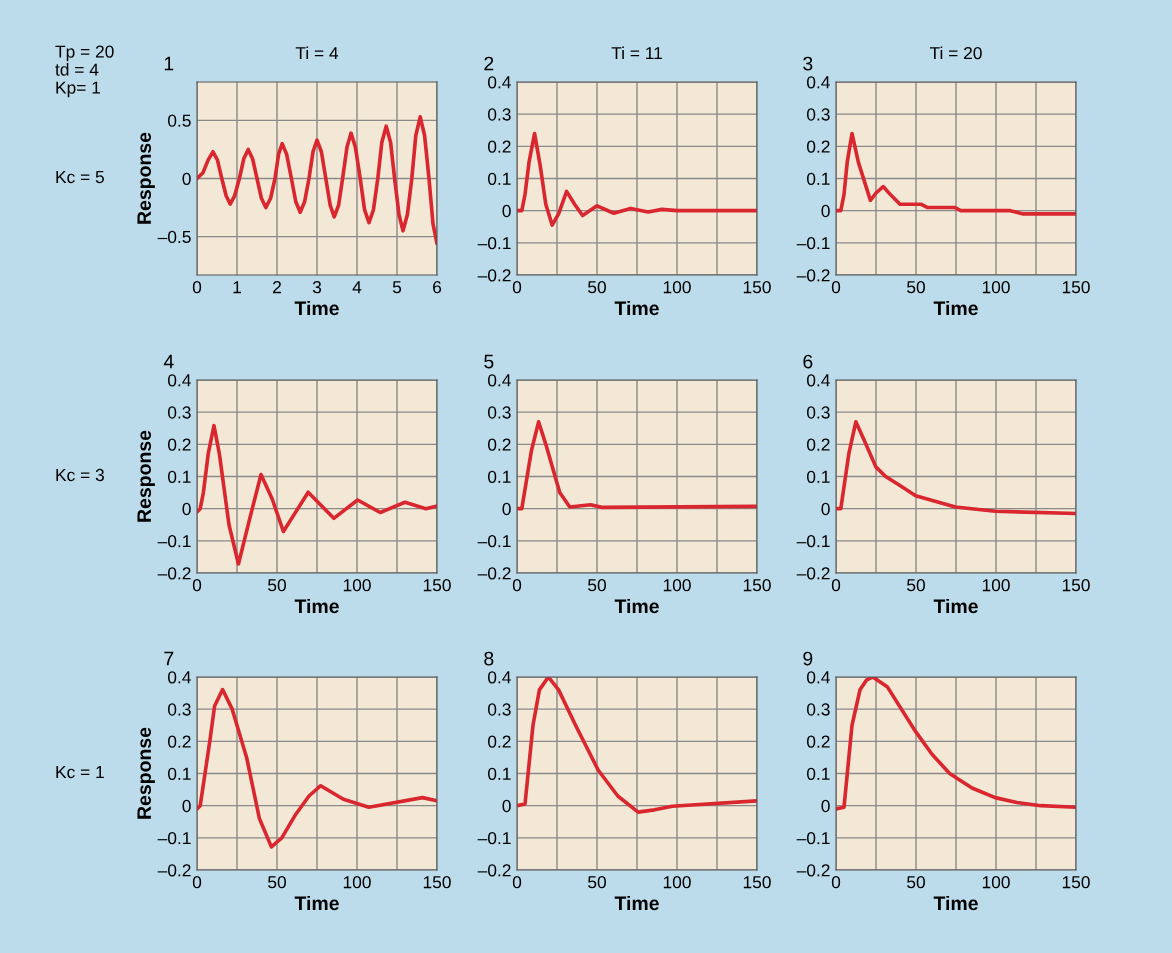 The image size is (1172, 953). I want to click on text: Kc = 5, so click(80, 177).